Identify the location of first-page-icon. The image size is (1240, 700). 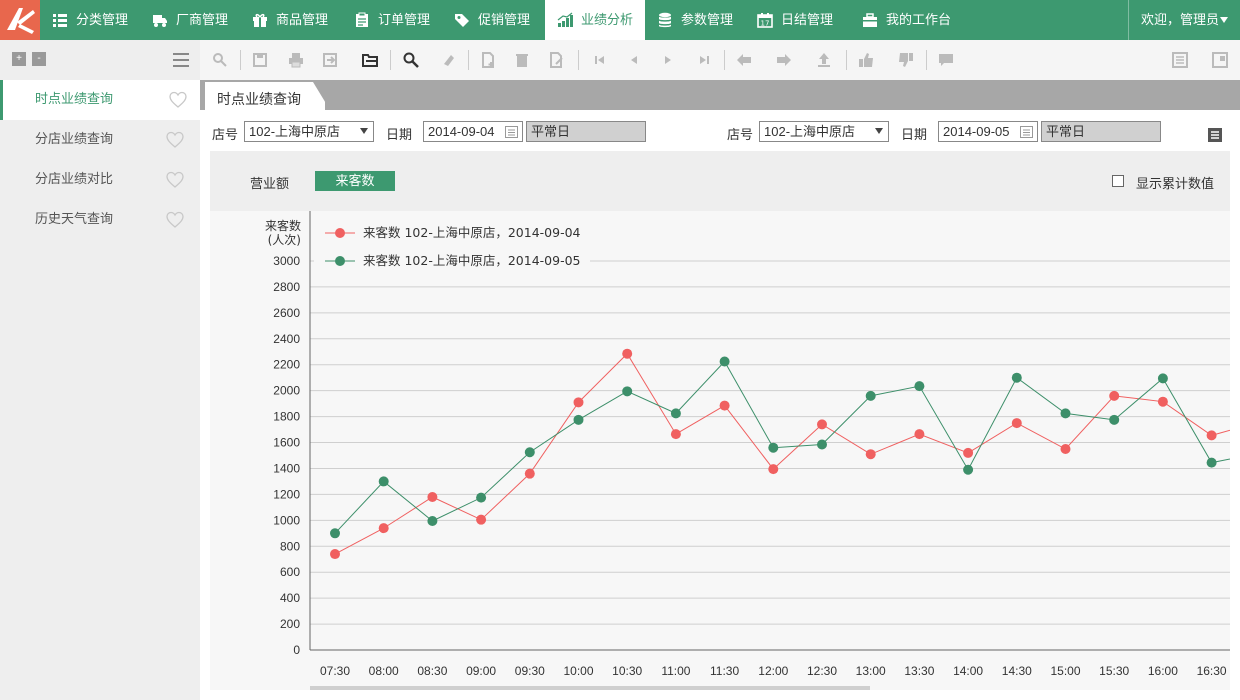
(600, 60).